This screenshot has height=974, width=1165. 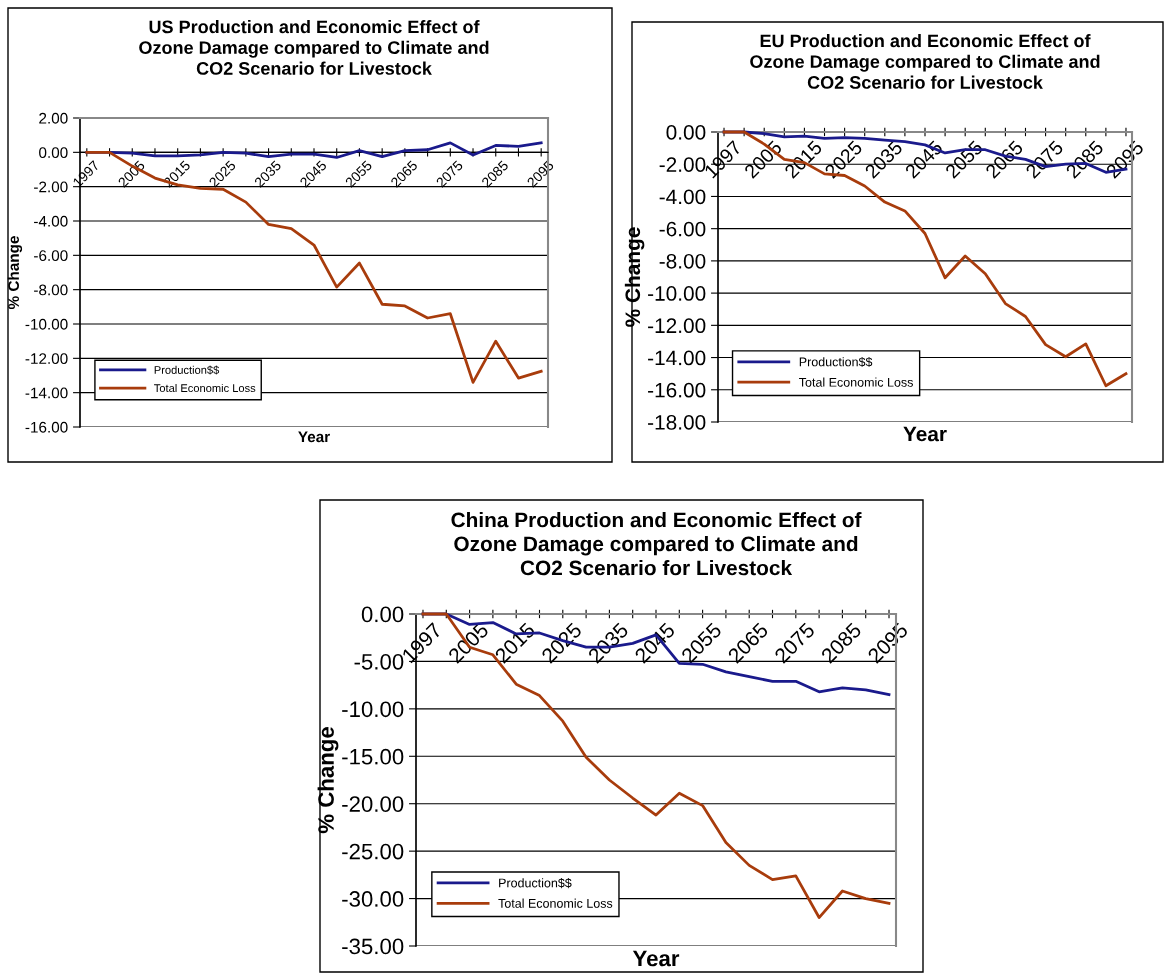 I want to click on y-tick-label: -20.00, so click(x=373, y=804).